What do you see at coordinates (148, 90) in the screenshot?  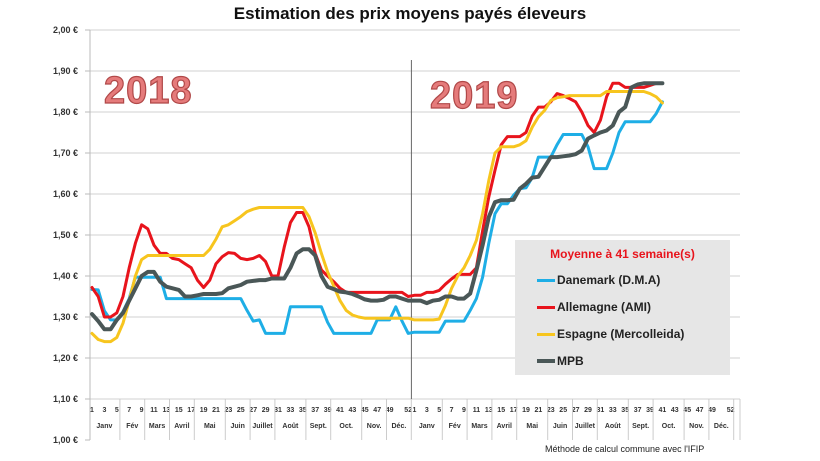 I see `year-label-2018: 2018` at bounding box center [148, 90].